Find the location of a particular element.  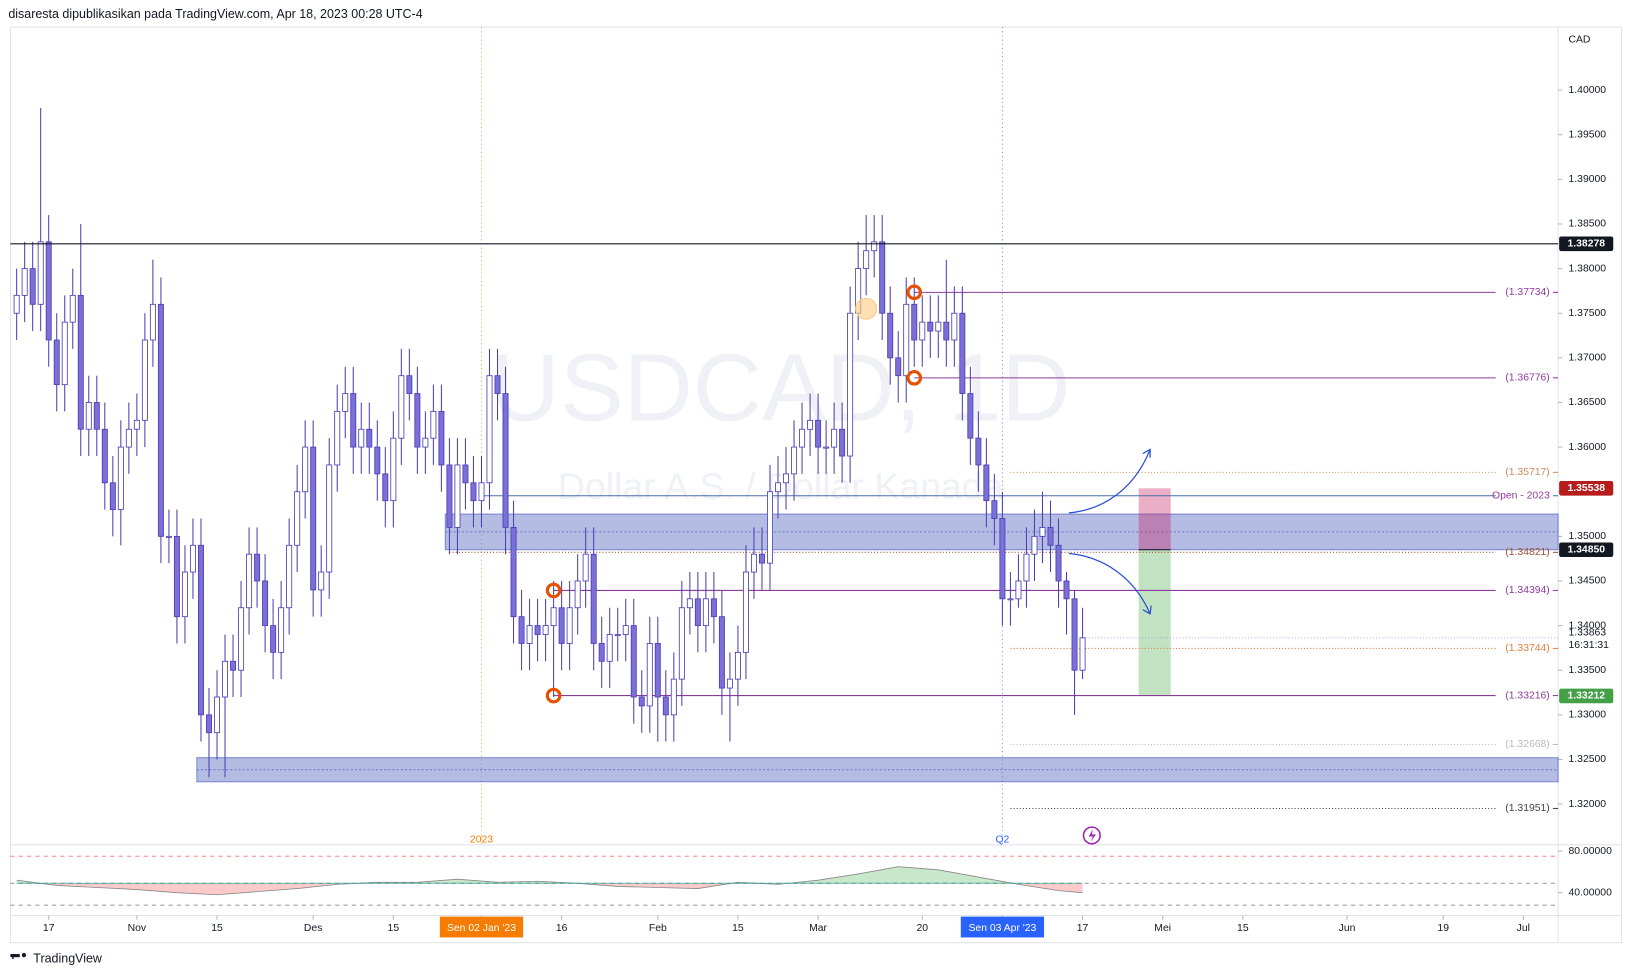

x-tick-highlight is located at coordinates (481, 927).